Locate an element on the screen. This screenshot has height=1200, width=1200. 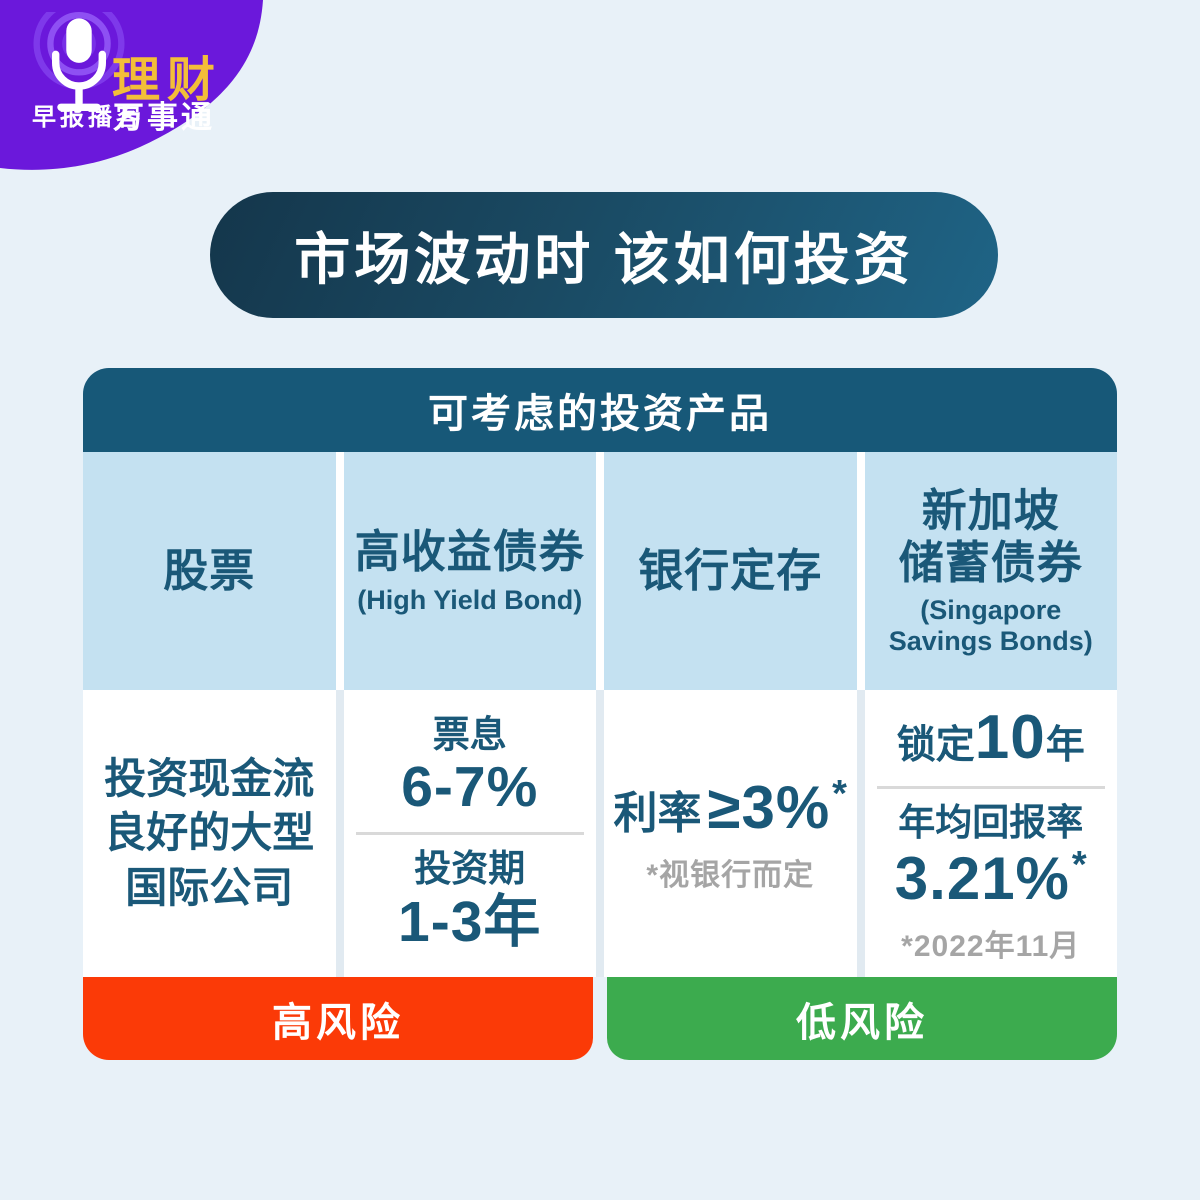
return-note: *2022年11月 is located at coordinates (991, 947).